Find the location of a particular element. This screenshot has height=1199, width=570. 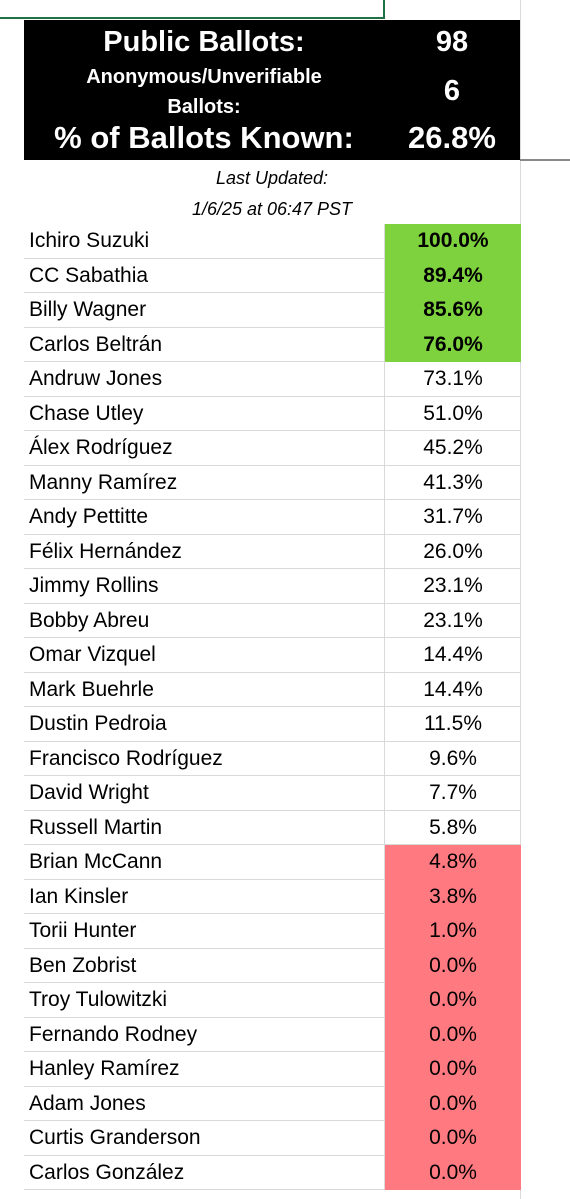

player-name: Hanley Ramírez is located at coordinates (104, 1068).